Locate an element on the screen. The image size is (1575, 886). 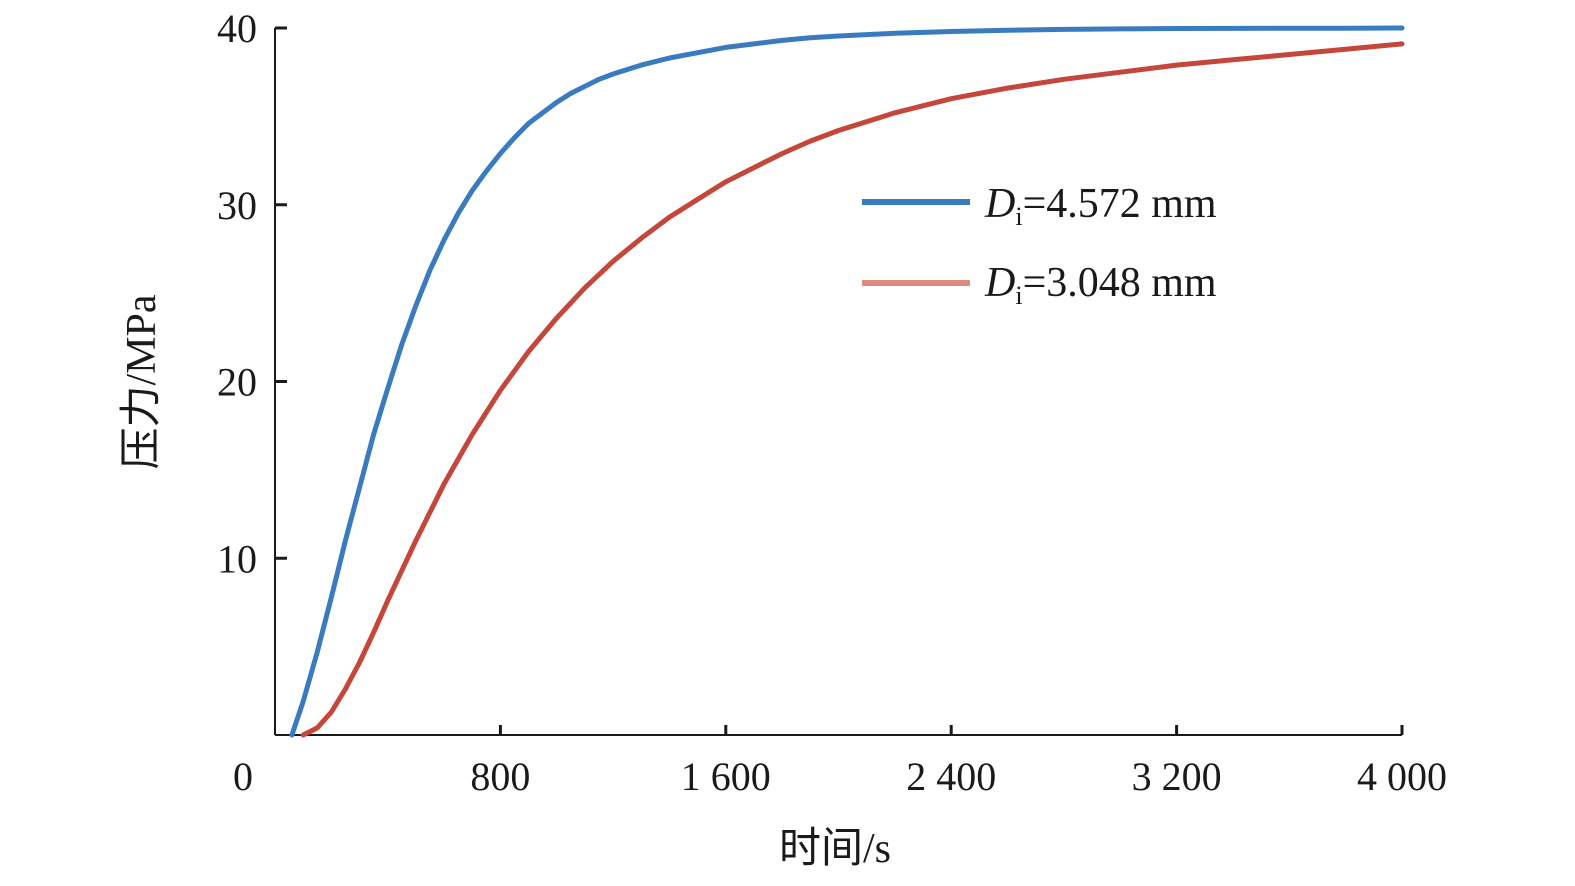
y-tick-label: 30 is located at coordinates (237, 205).